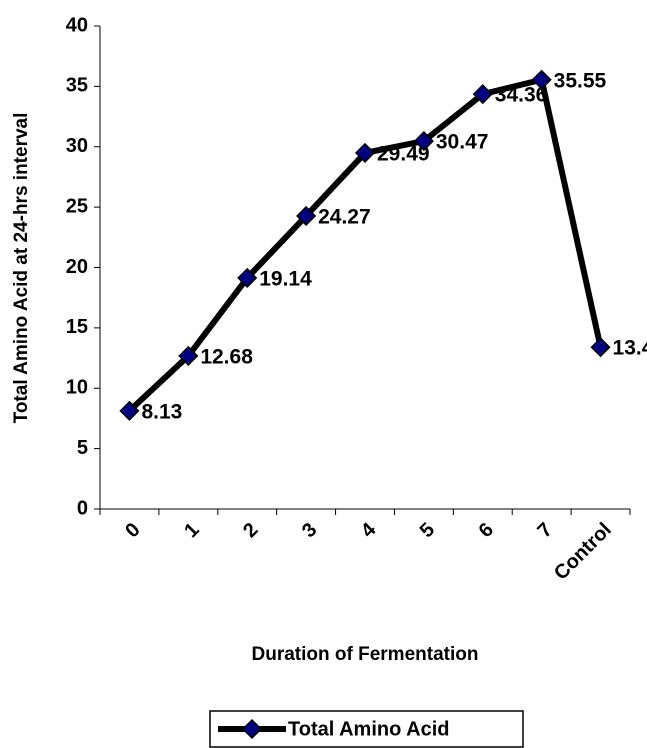 The width and height of the screenshot is (647, 748). Describe the element at coordinates (486, 530) in the screenshot. I see `x-tick-label: 6` at that location.